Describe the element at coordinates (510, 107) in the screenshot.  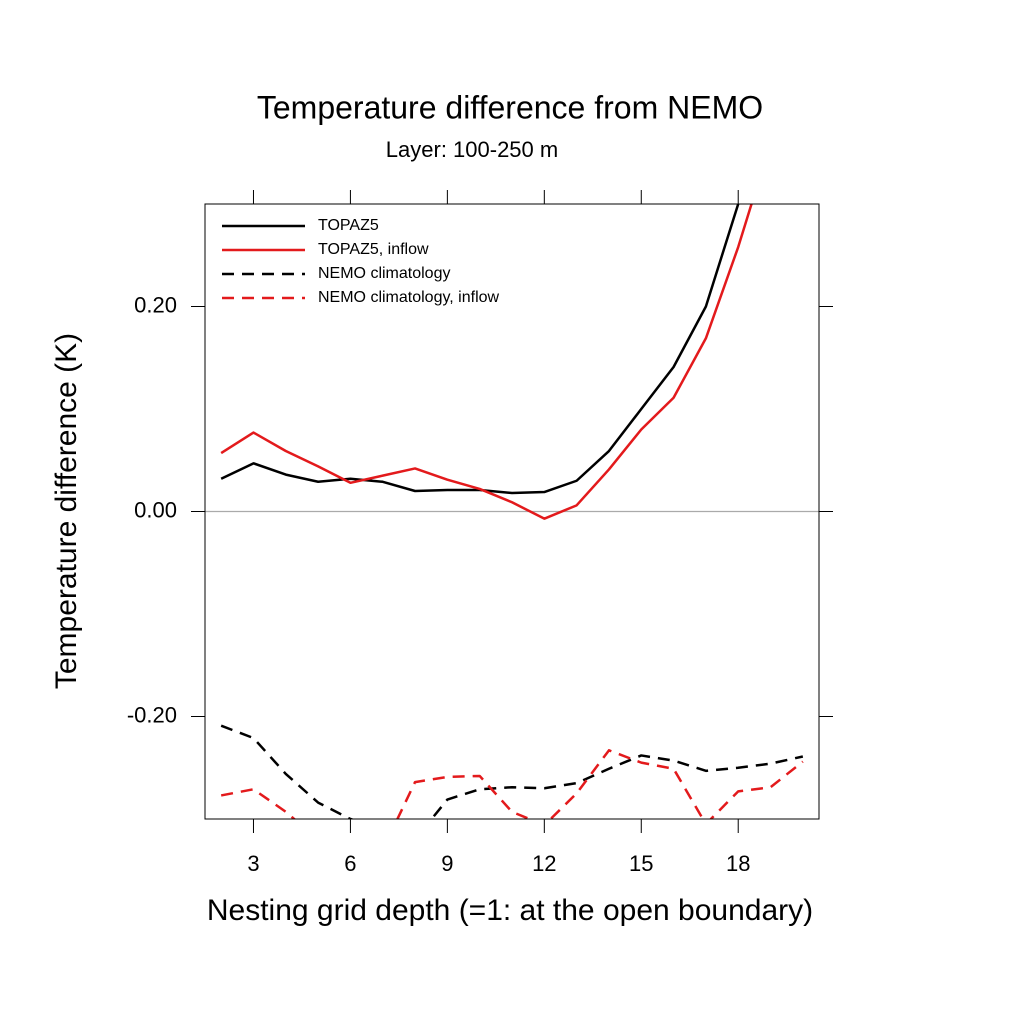
I see `chart-title: Temperature difference from NEMO` at that location.